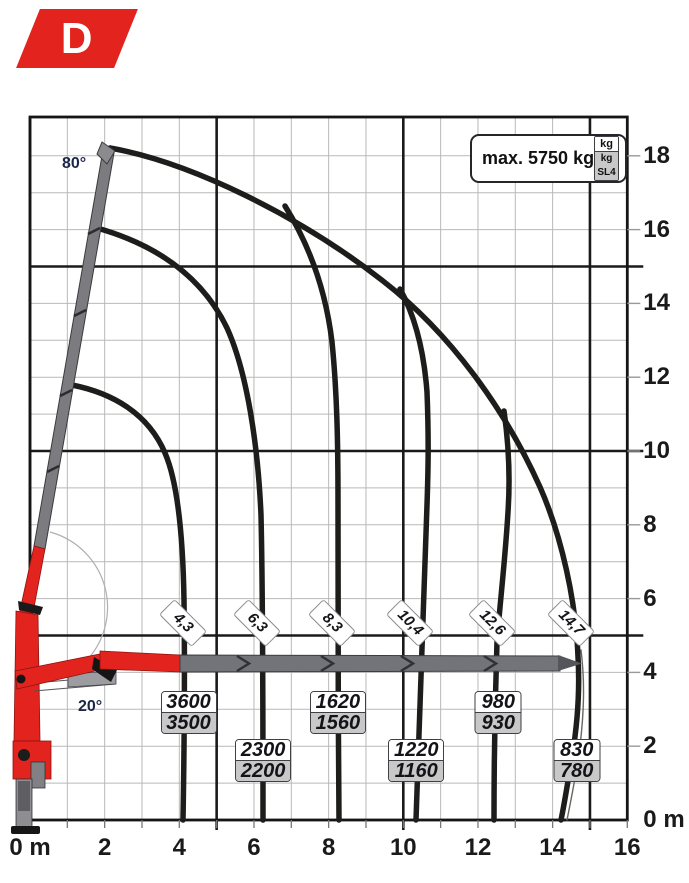  I want to click on load-box: 1620 1560, so click(337, 712).